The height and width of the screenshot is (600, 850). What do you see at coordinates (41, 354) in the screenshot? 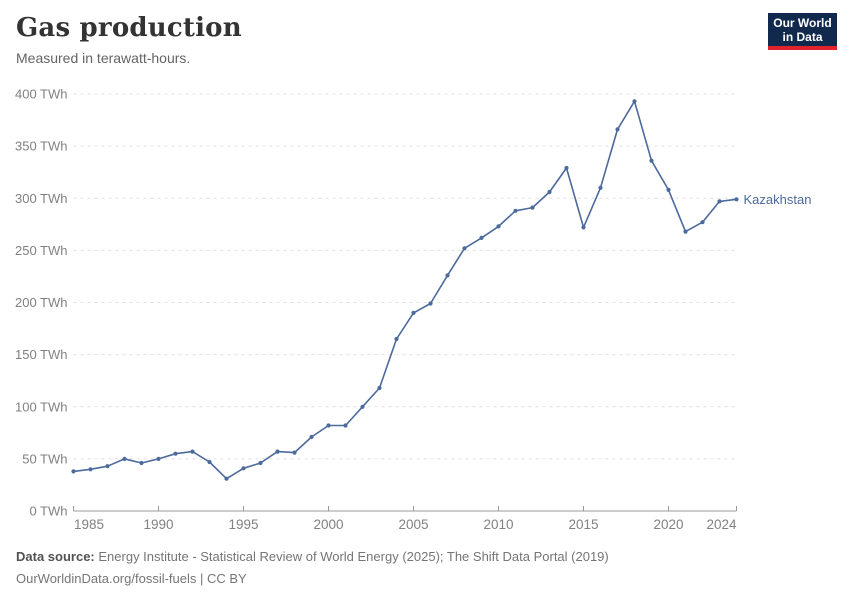
I see `y-tick-label: 150 TWh` at bounding box center [41, 354].